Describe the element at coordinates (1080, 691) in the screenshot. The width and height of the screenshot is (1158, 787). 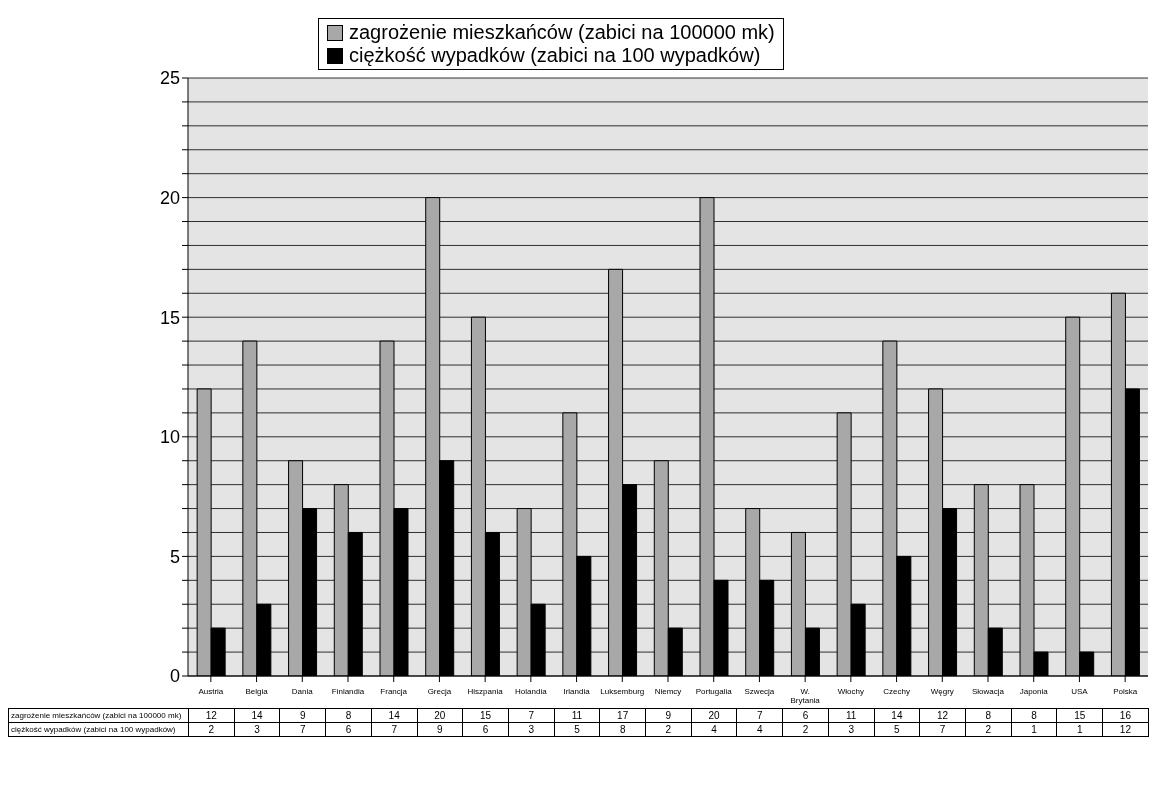
I see `x-tick-label: USA` at that location.